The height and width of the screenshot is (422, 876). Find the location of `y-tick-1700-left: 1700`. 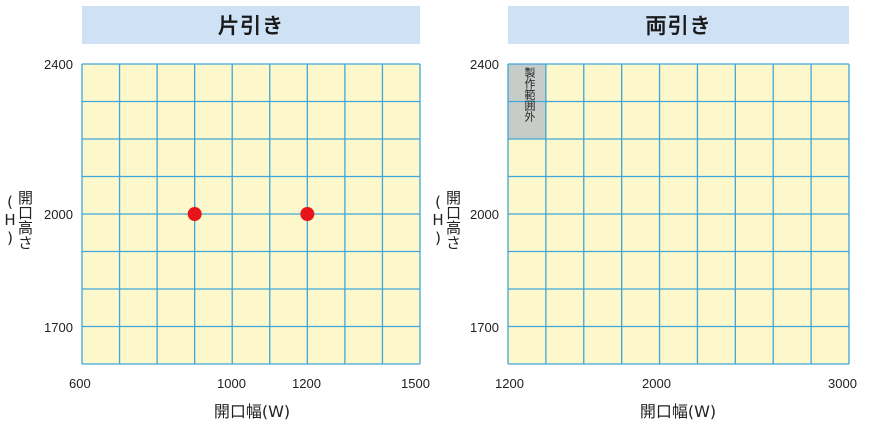

y-tick-1700-left: 1700 is located at coordinates (58, 327).